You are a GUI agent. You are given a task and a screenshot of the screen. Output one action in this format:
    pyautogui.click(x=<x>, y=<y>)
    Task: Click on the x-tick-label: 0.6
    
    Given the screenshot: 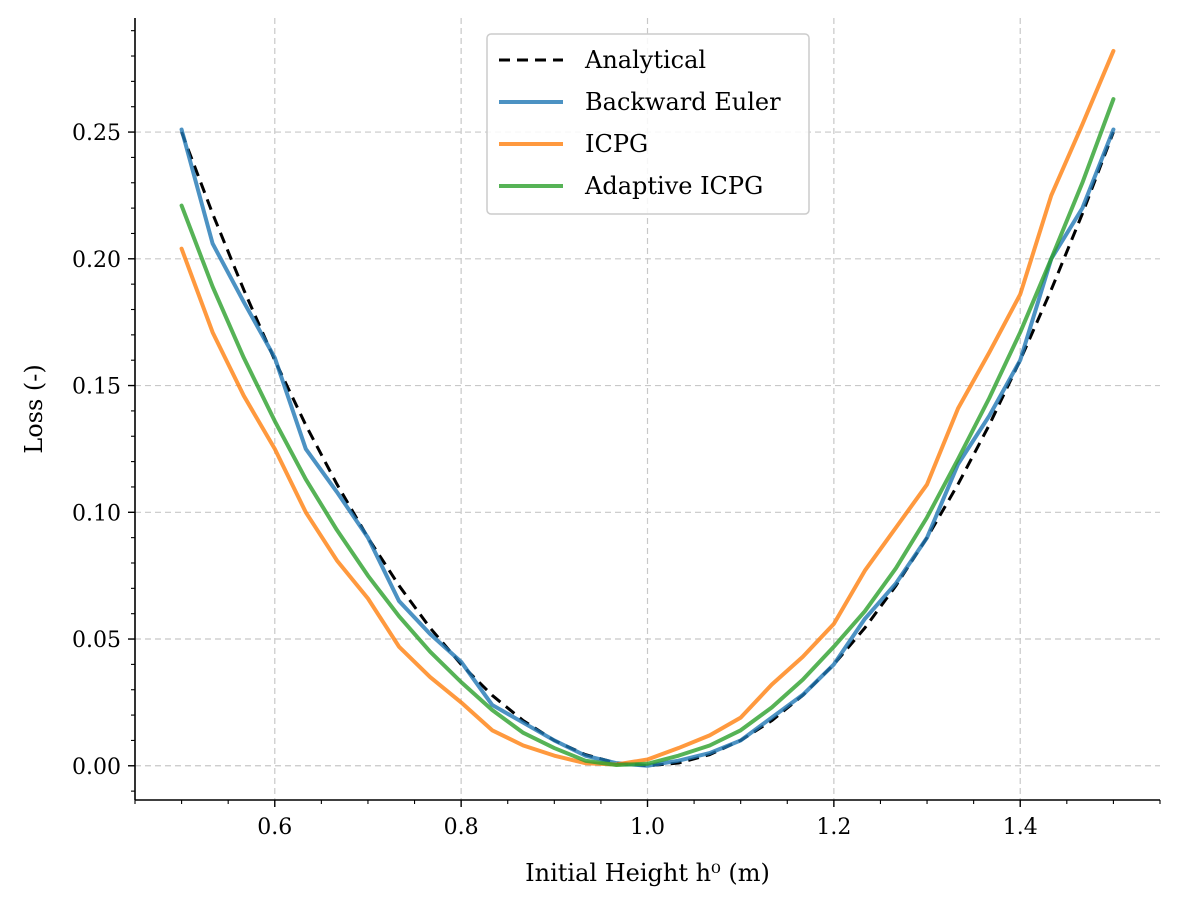 What is the action you would take?
    pyautogui.click(x=274, y=827)
    